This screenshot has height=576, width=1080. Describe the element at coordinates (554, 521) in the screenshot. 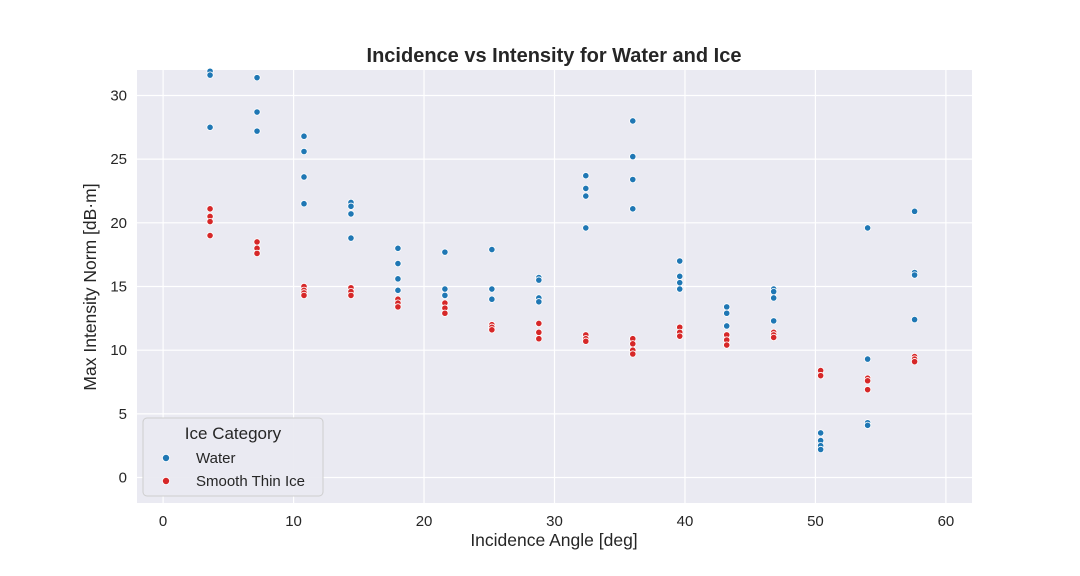

I see `x-tick-label: 30` at that location.